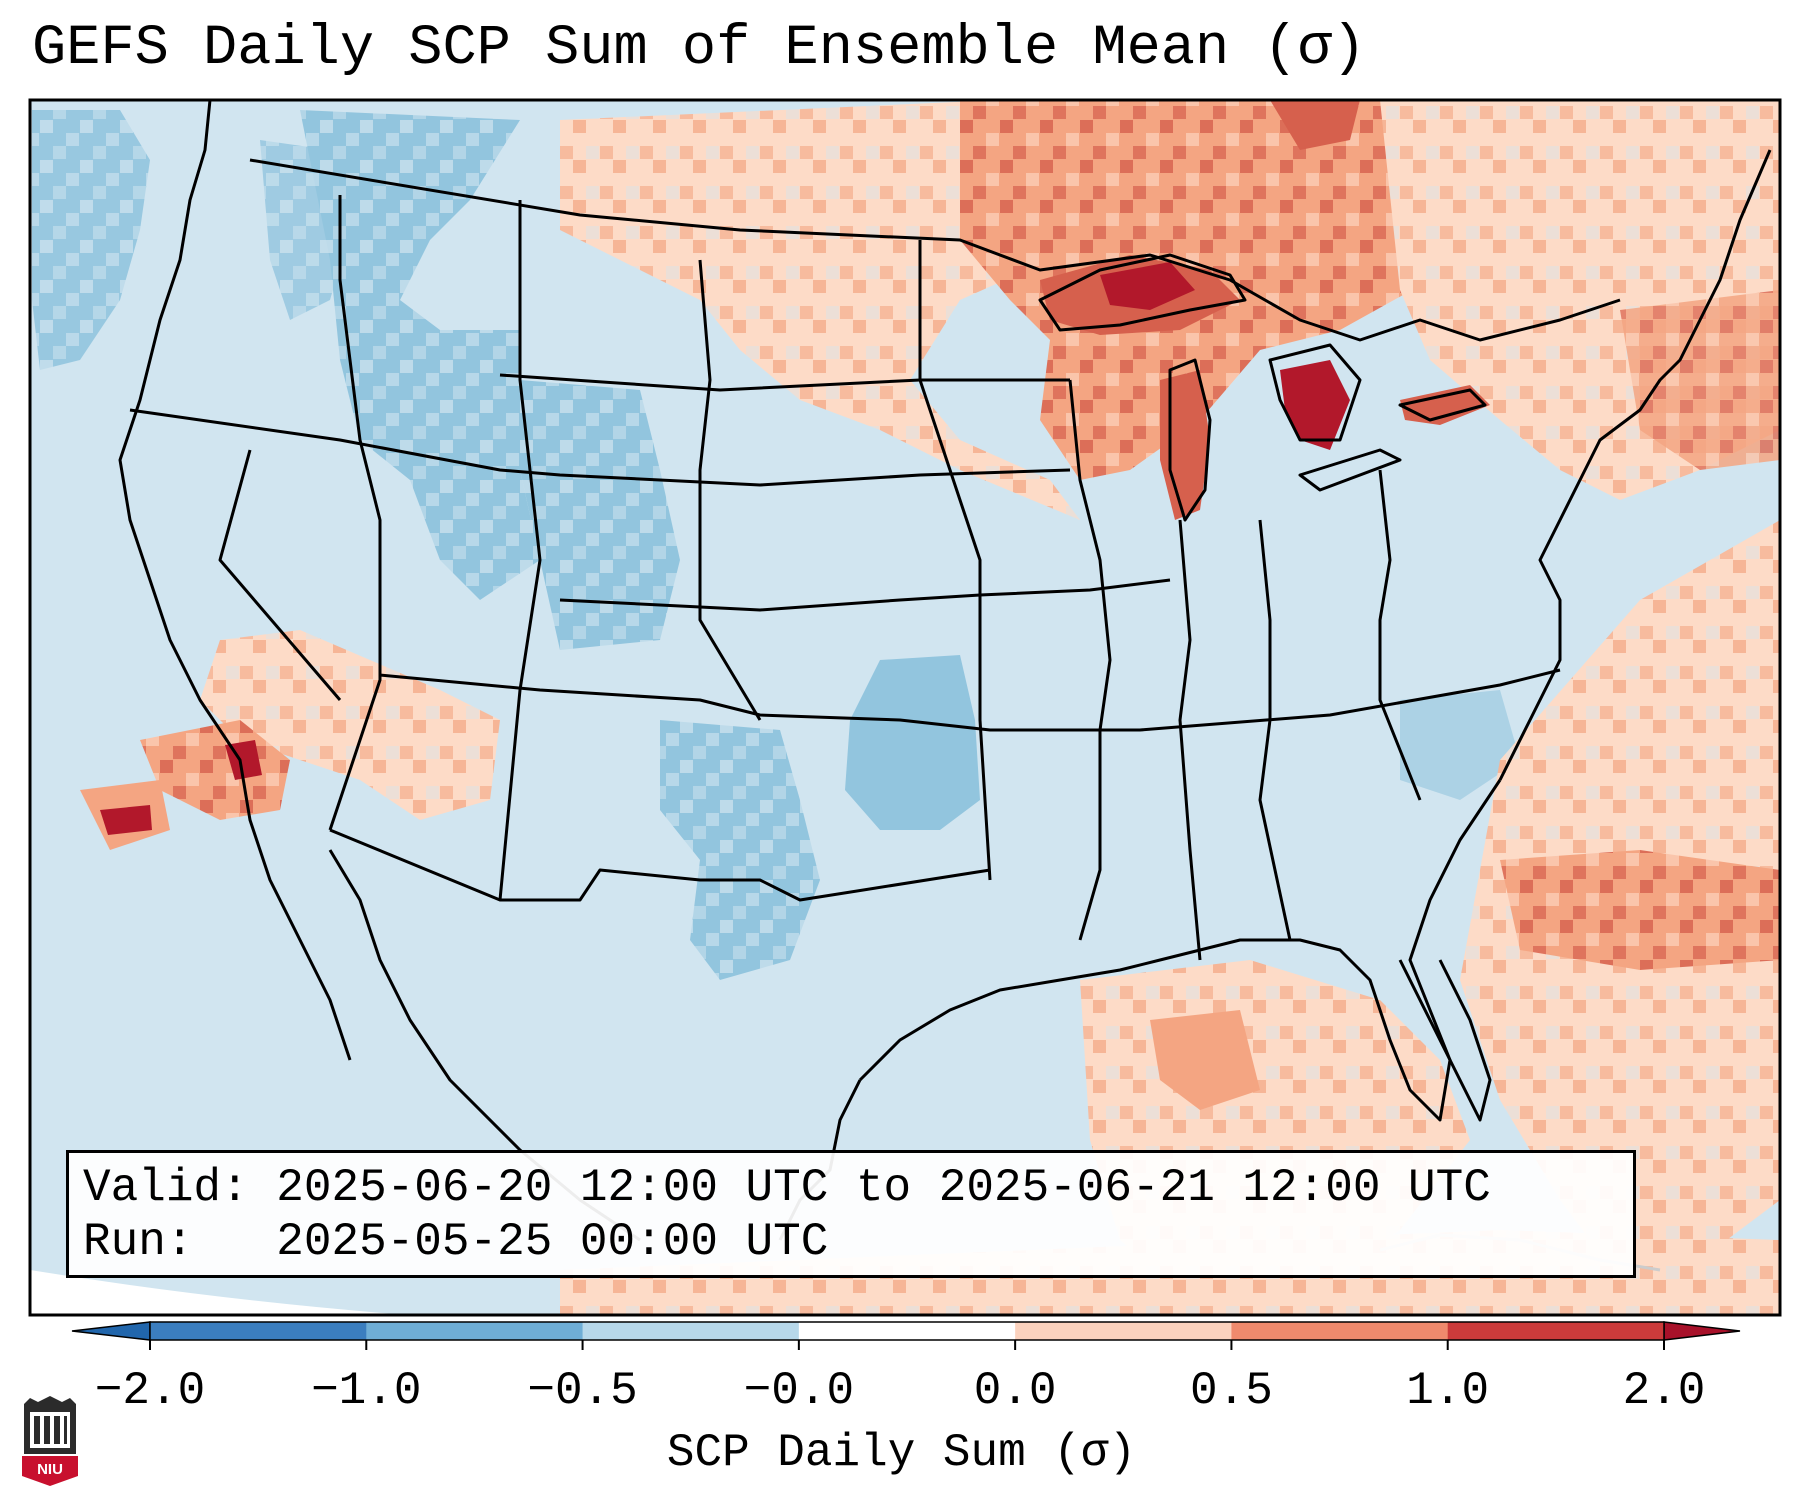 This screenshot has width=1803, height=1506. Describe the element at coordinates (1700, 380) in the screenshot. I see `region-new-england-warm` at that location.